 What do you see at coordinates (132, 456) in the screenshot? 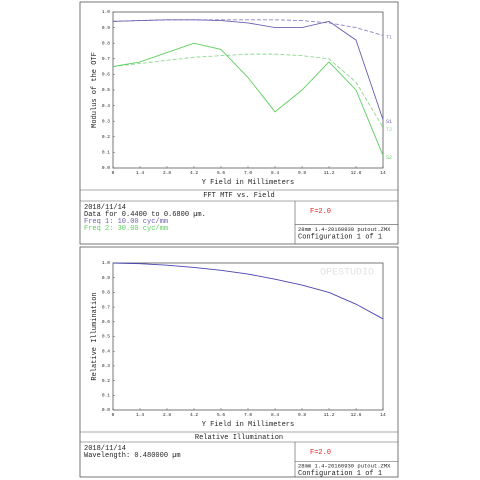
I see `info-line: Wavelength: 0.480000 µm` at bounding box center [132, 456].